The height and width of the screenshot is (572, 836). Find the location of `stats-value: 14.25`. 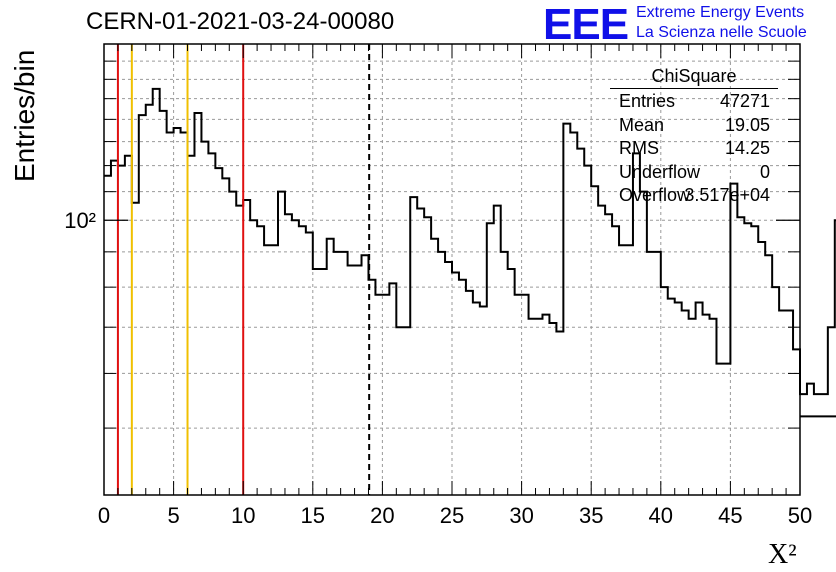

stats-value: 14.25 is located at coordinates (747, 148).